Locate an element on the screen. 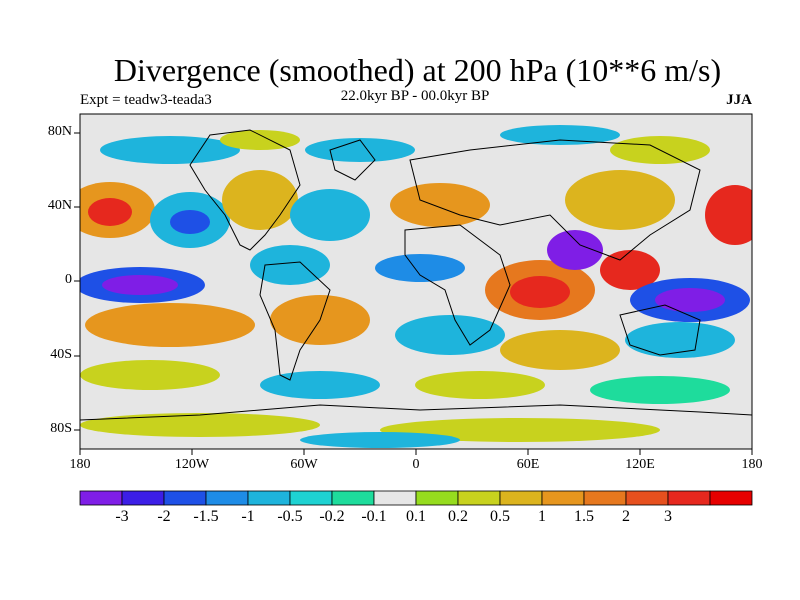 This screenshot has height=600, width=800. colorbar-label: -2 is located at coordinates (164, 516).